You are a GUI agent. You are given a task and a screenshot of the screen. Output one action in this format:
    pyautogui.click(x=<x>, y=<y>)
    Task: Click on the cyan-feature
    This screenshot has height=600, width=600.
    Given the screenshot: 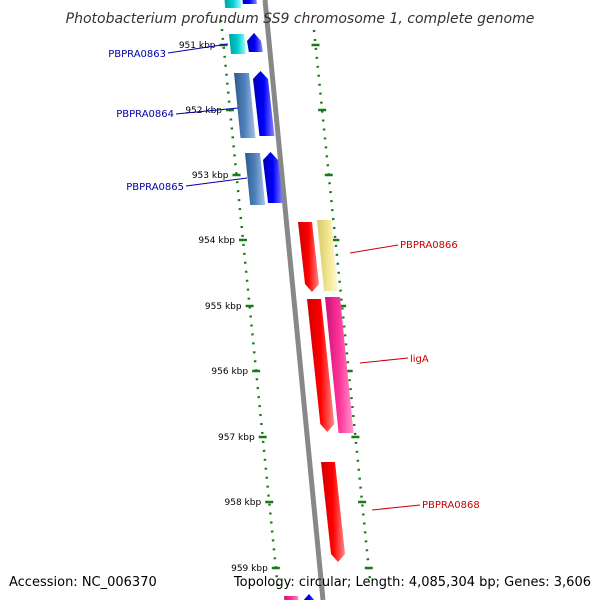 What is the action you would take?
    pyautogui.click(x=237, y=44)
    